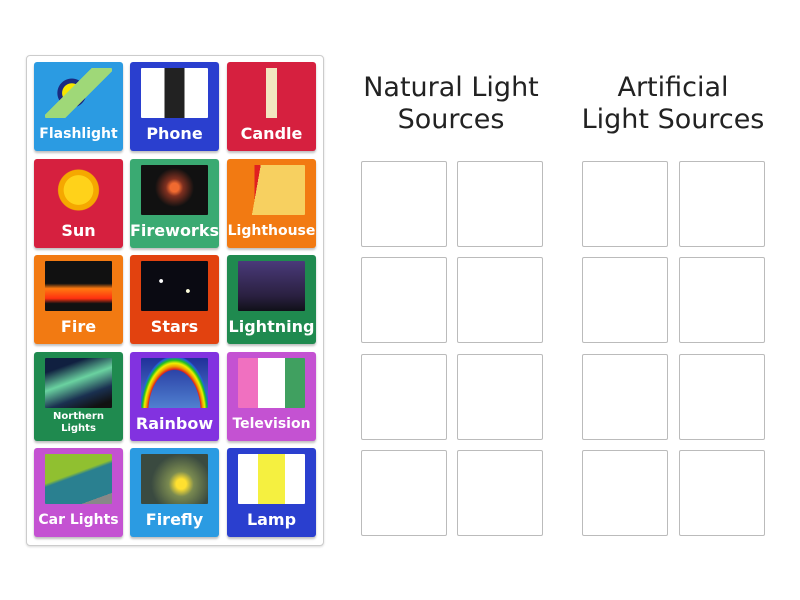 Image resolution: width=800 pixels, height=600 pixels. I want to click on sun-icon, so click(78, 190).